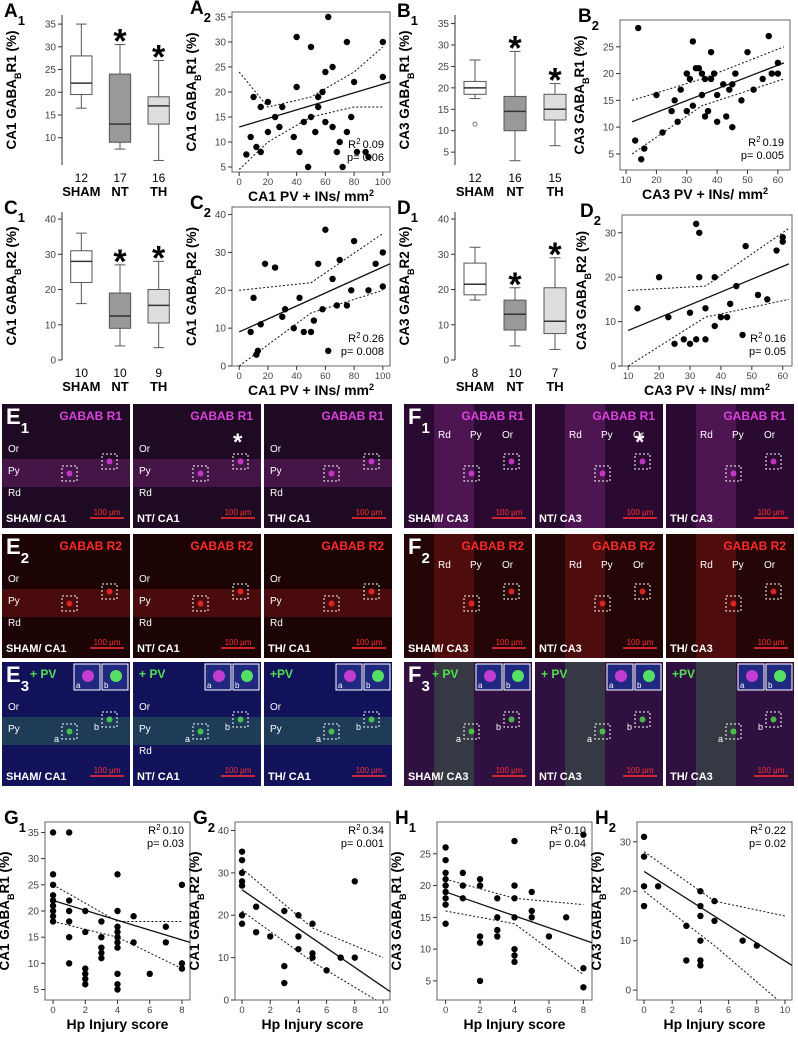  What do you see at coordinates (120, 108) in the screenshot?
I see `box` at bounding box center [120, 108].